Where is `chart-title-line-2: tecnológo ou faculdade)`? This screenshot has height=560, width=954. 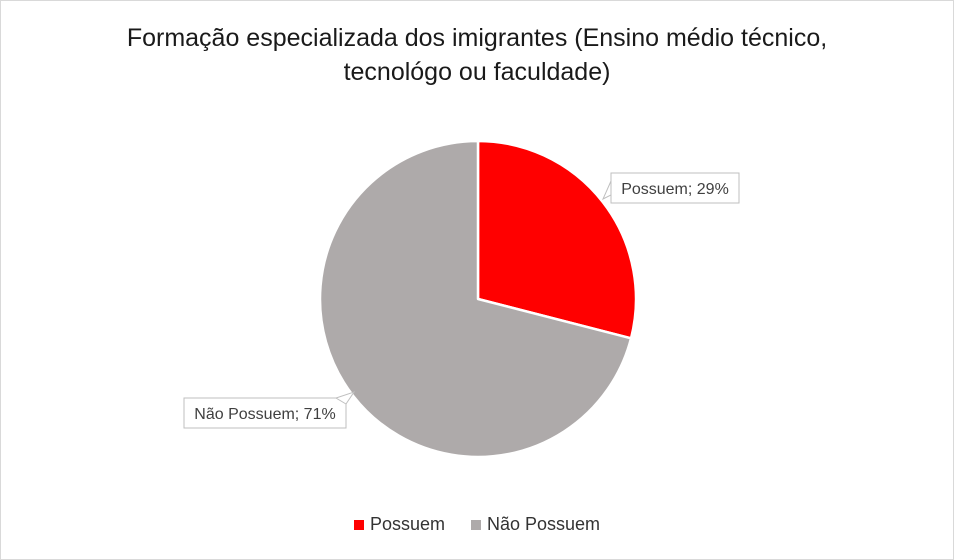 chart-title-line-2: tecnológo ou faculdade) is located at coordinates (477, 72).